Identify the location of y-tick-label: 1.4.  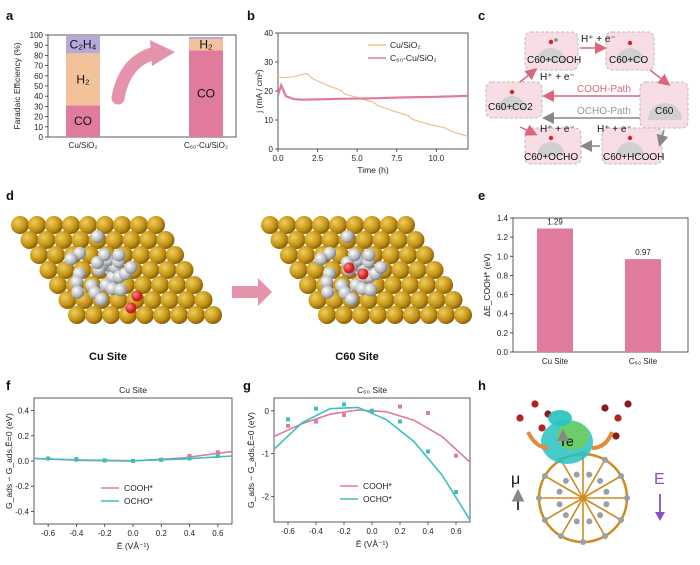
(503, 218).